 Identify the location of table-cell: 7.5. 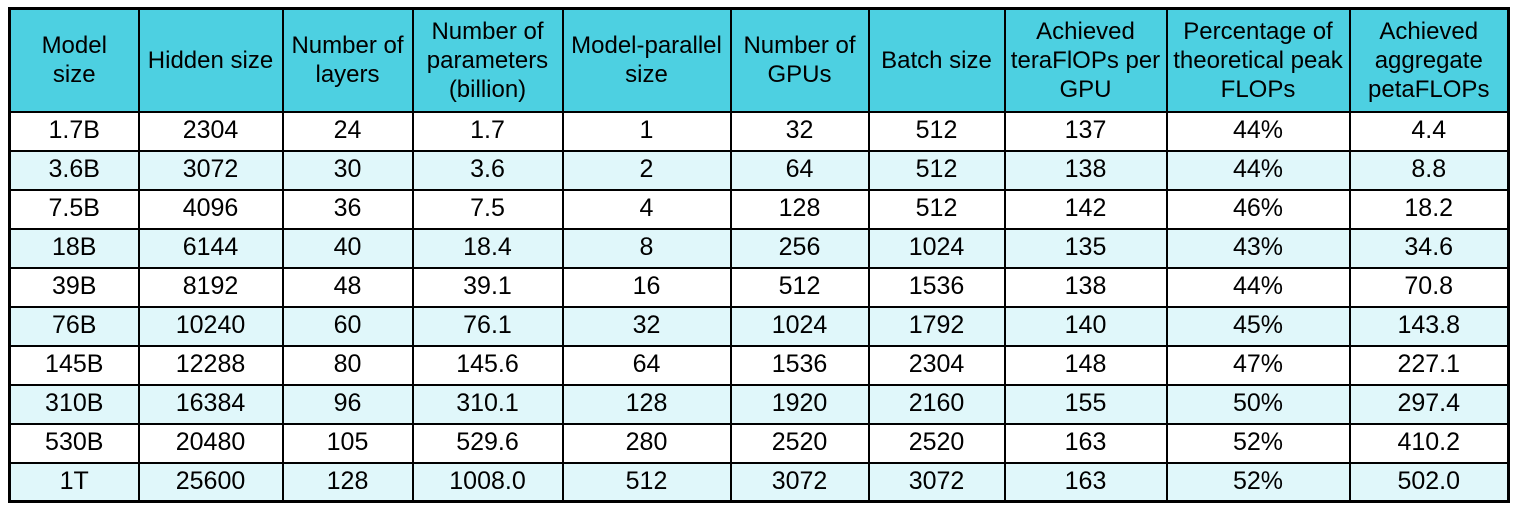
(487, 209).